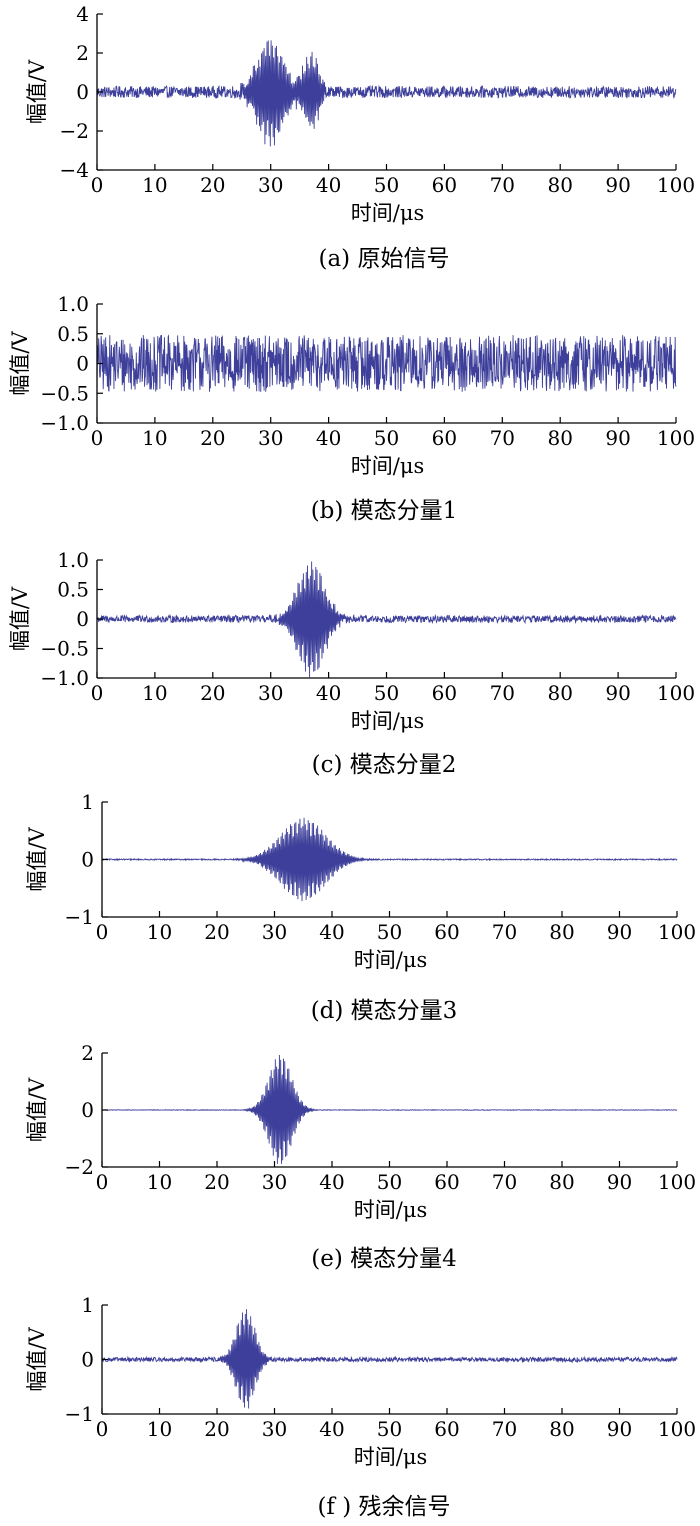 The width and height of the screenshot is (700, 1526). I want to click on panel-caption: (e) 模态分量4, so click(384, 1259).